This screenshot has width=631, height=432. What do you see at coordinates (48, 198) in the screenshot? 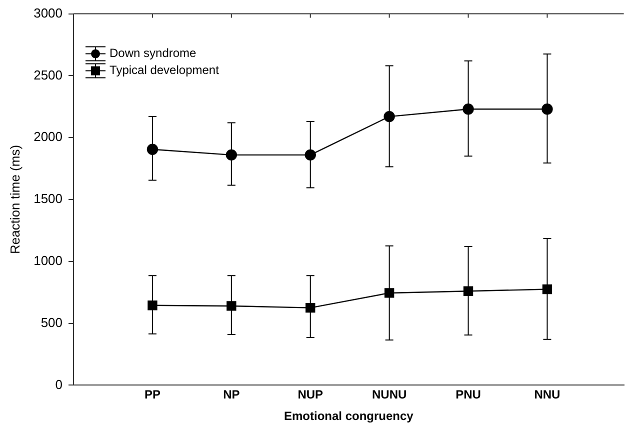
I see `y-tick-label: 1500` at bounding box center [48, 198].